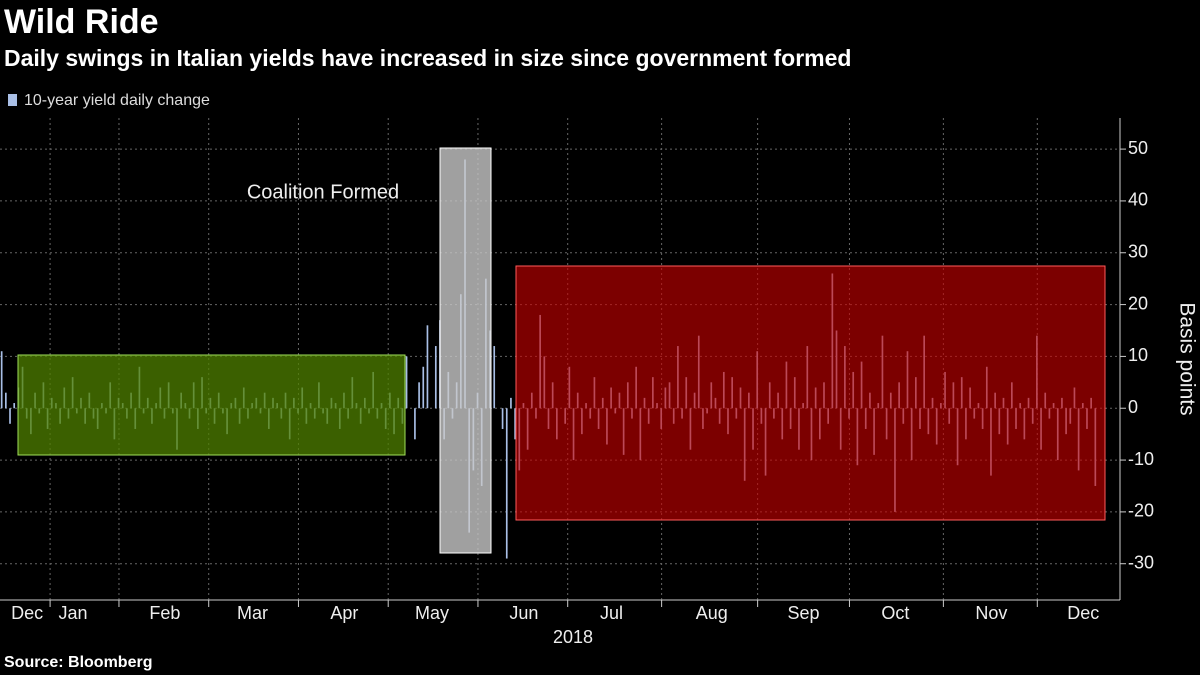 This screenshot has height=675, width=1200. What do you see at coordinates (1141, 562) in the screenshot?
I see `y-tick-label: -30` at bounding box center [1141, 562].